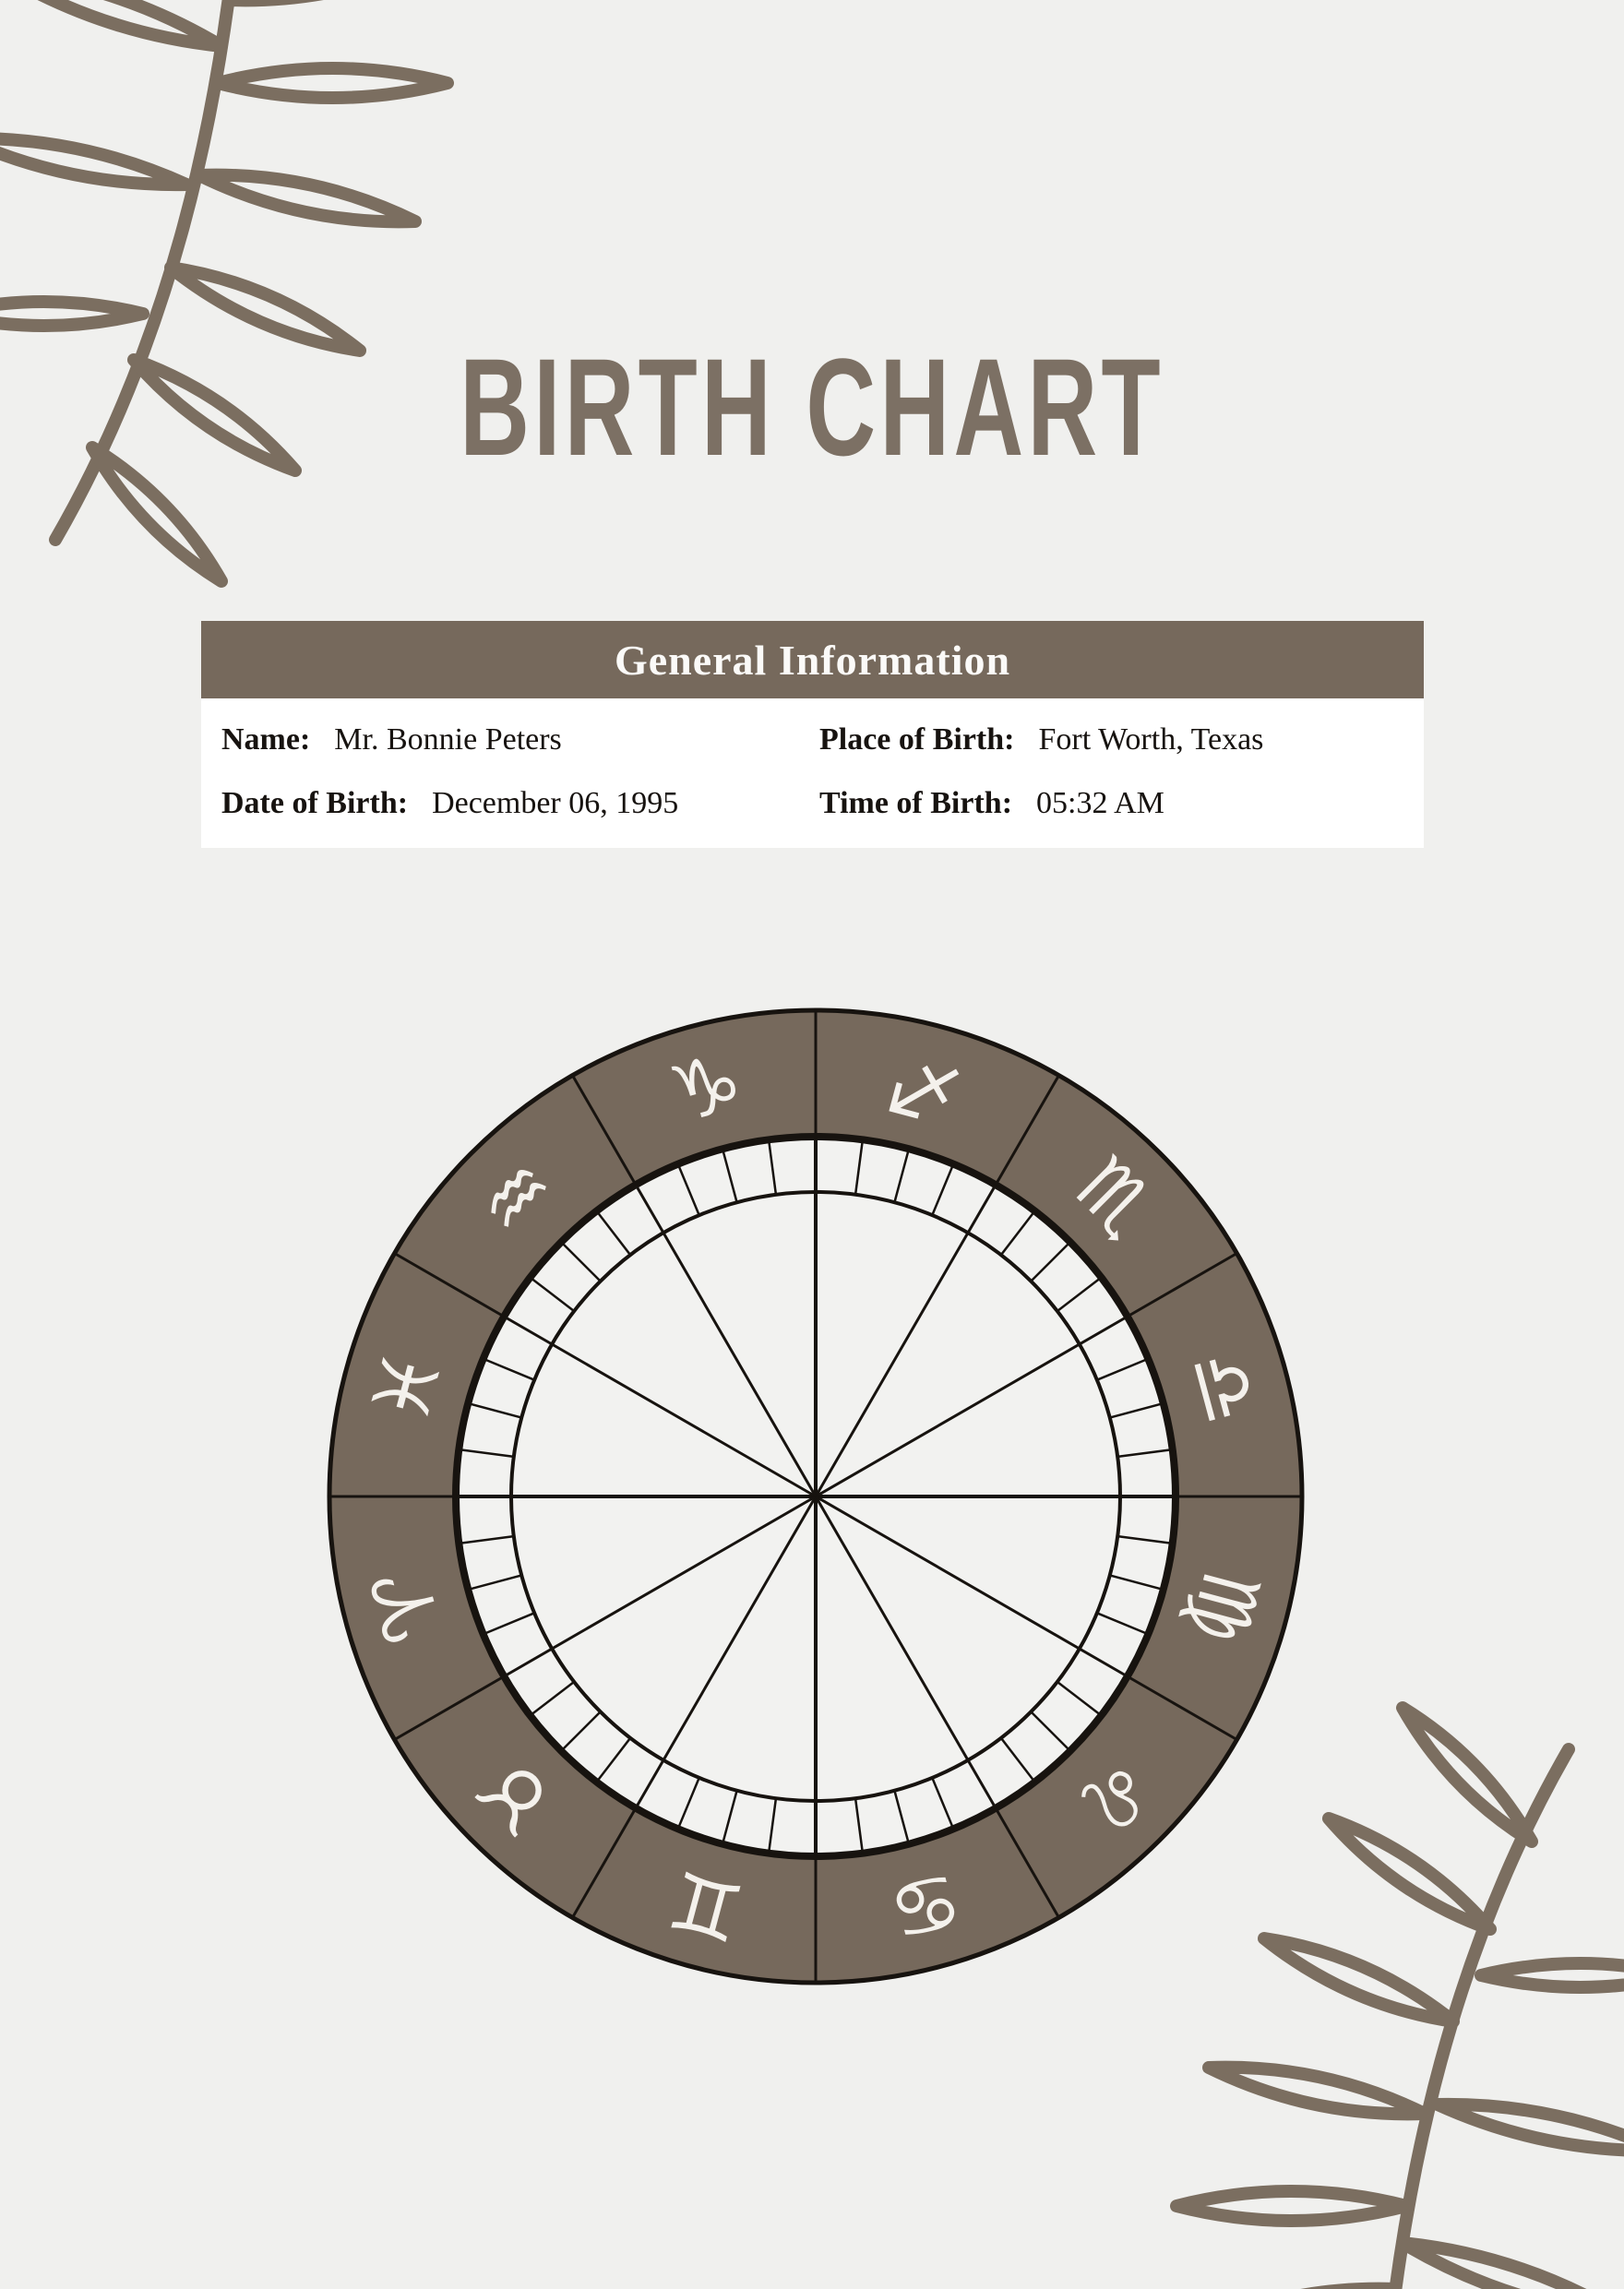  I want to click on field-time-of-birth: Time of Birth: 05:32 AM, so click(1121, 803).